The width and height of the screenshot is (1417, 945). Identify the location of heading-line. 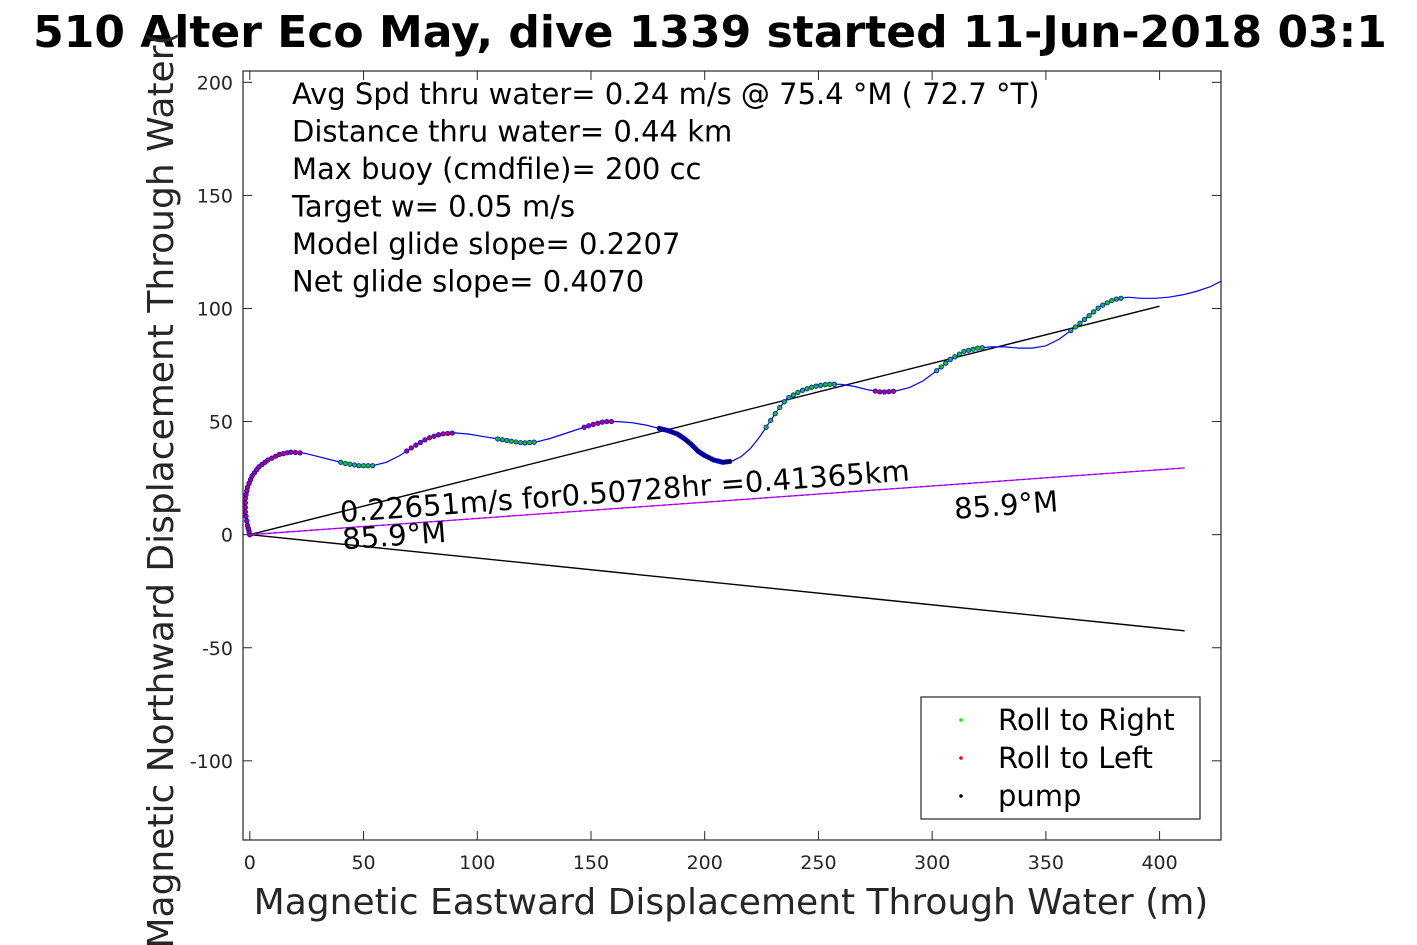
(717, 582).